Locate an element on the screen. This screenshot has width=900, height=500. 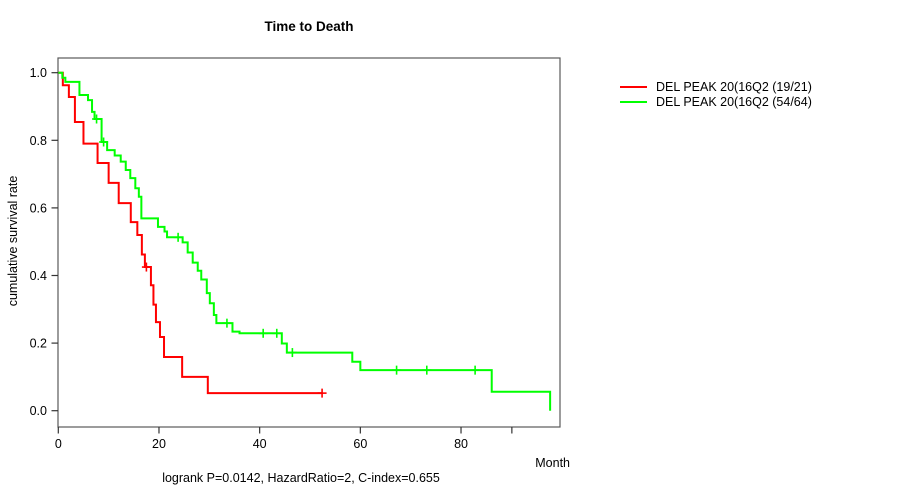
red-censor-marks is located at coordinates (234, 330).